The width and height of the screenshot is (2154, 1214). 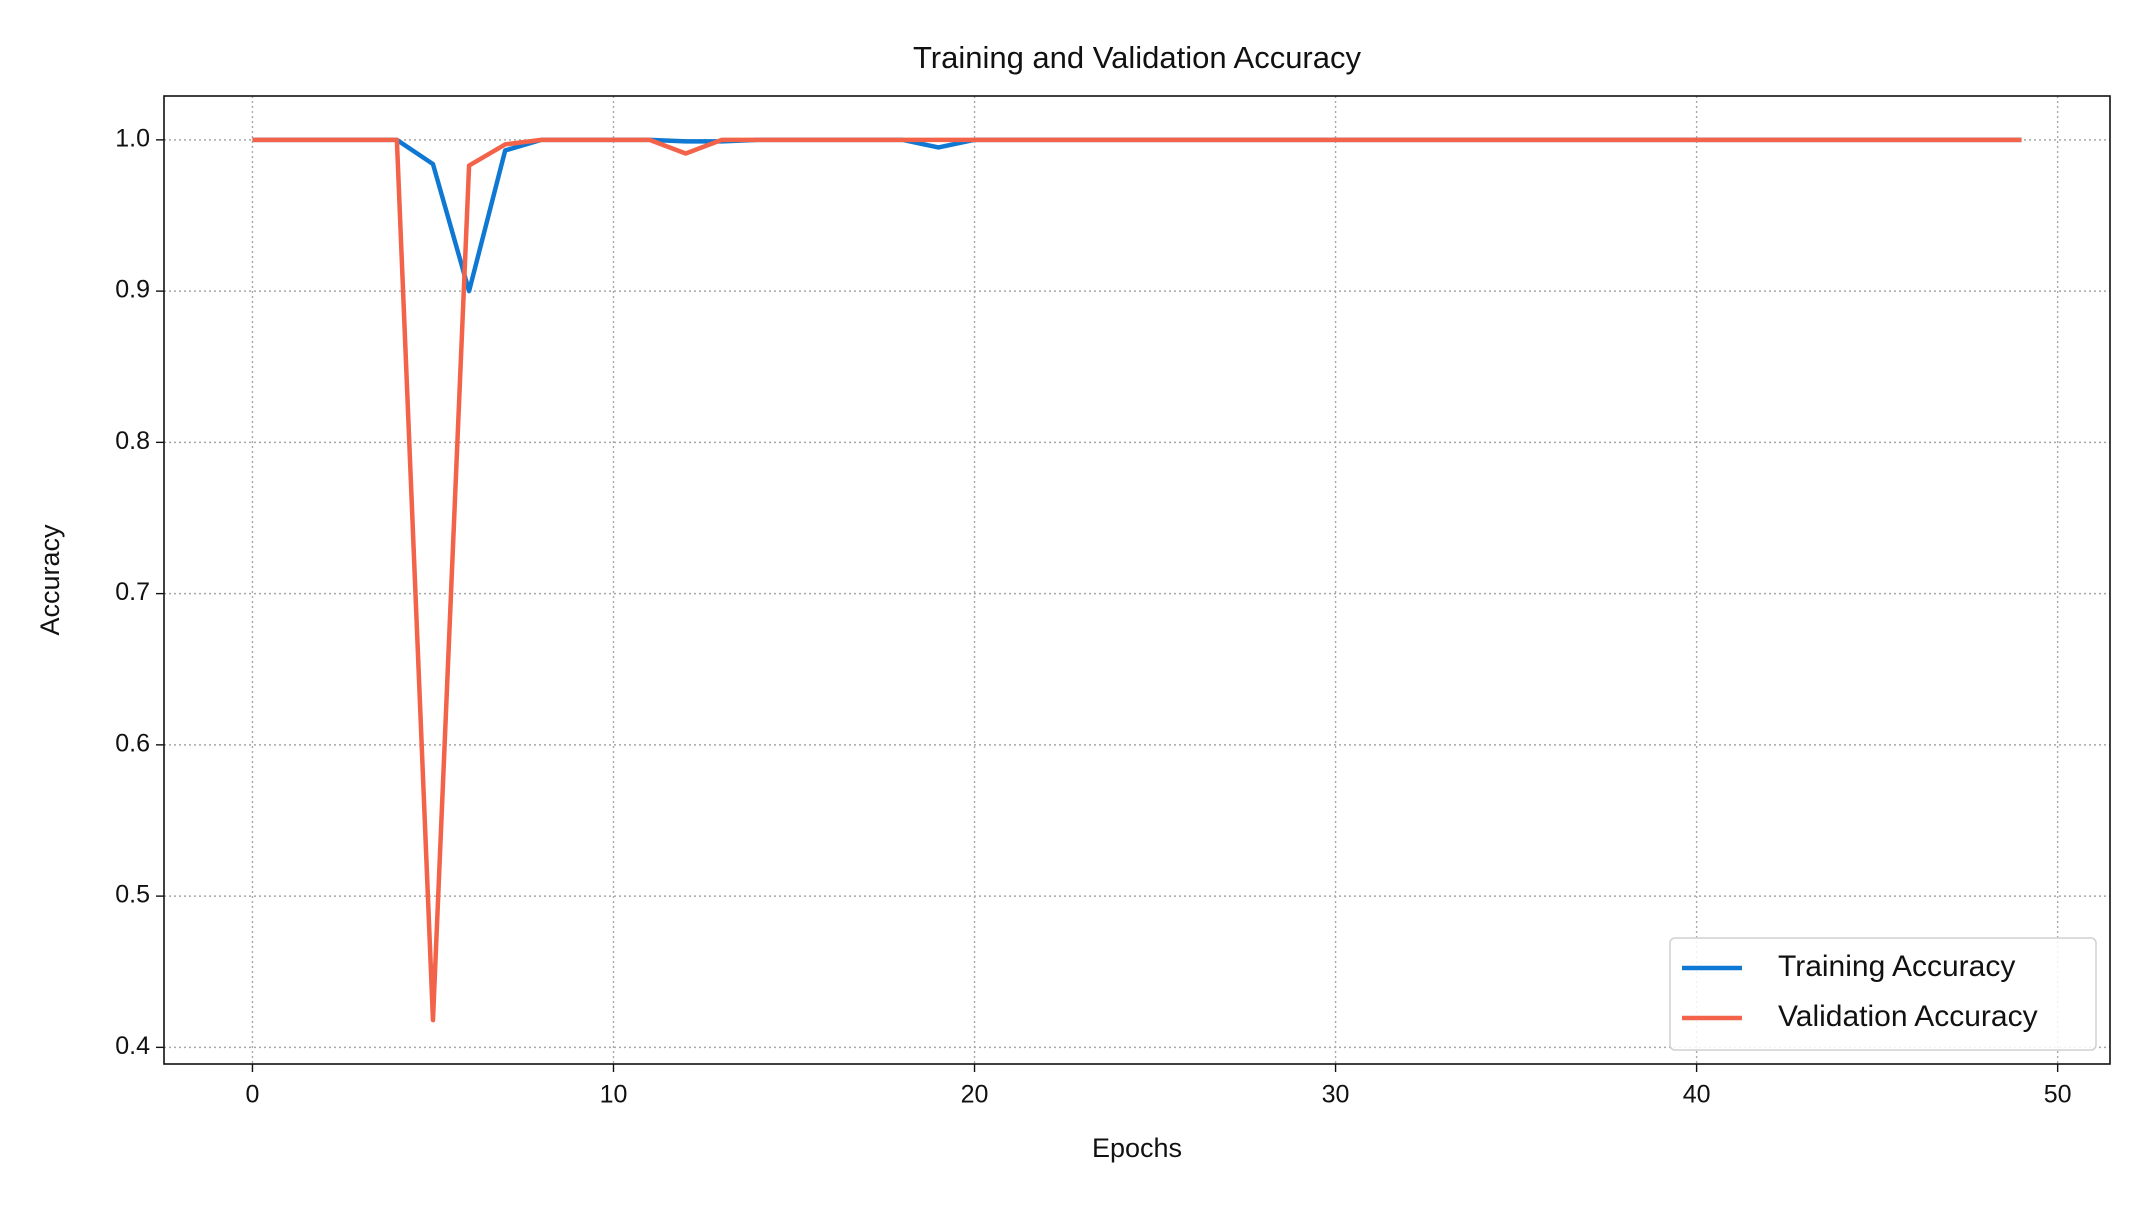 I want to click on x-tick-label: 50, so click(x=2058, y=1095).